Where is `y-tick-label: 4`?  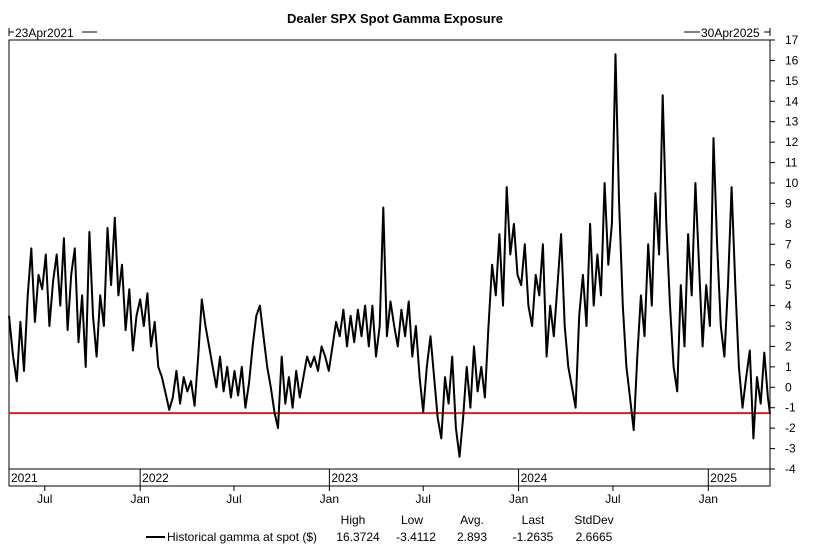 y-tick-label: 4 is located at coordinates (788, 306).